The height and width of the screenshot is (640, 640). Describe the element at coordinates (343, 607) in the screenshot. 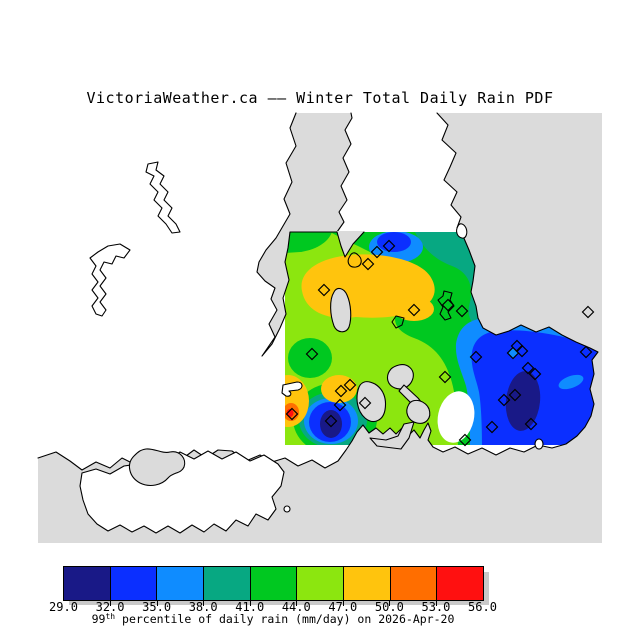

I see `colorbar-tick-label: 47.0` at that location.